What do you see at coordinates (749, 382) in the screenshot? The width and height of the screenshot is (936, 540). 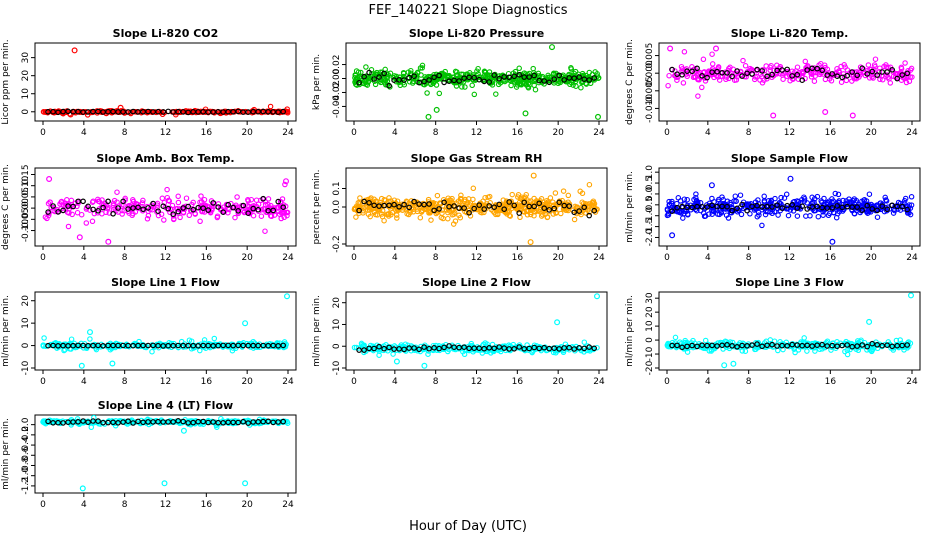 I see `x-tick-label: 8` at bounding box center [749, 382].